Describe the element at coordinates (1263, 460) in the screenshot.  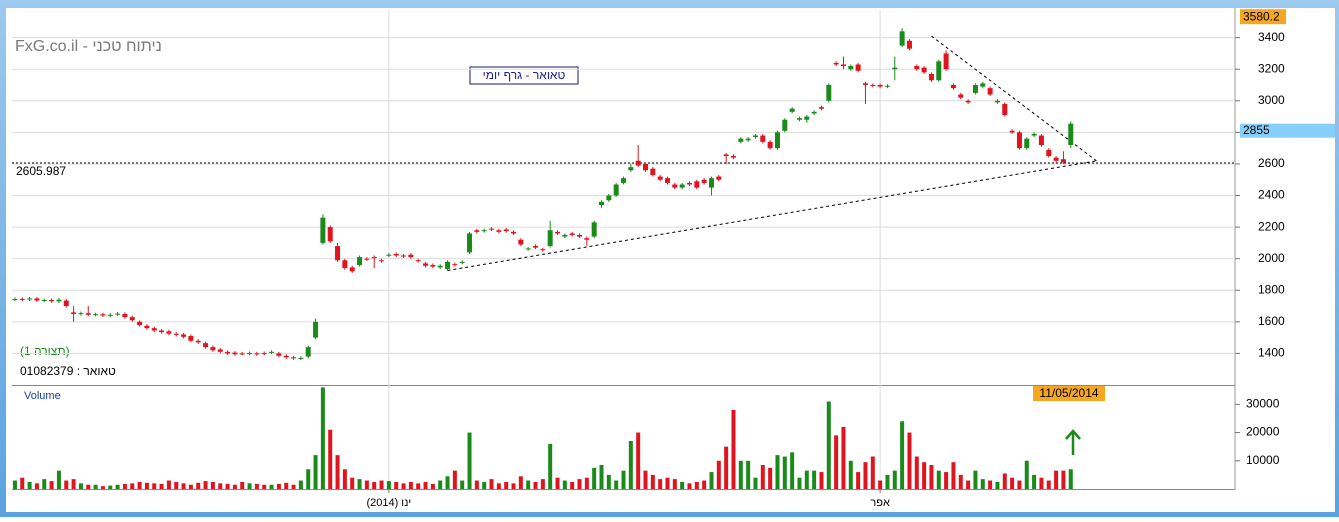
I see `volume-tick-label: 10000` at that location.